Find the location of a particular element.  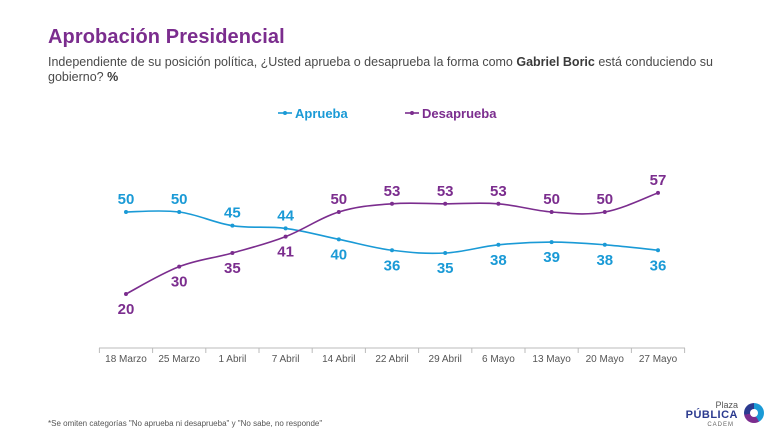

subtitle-text-end: está conduciendo su gobierno? is located at coordinates (380, 69).